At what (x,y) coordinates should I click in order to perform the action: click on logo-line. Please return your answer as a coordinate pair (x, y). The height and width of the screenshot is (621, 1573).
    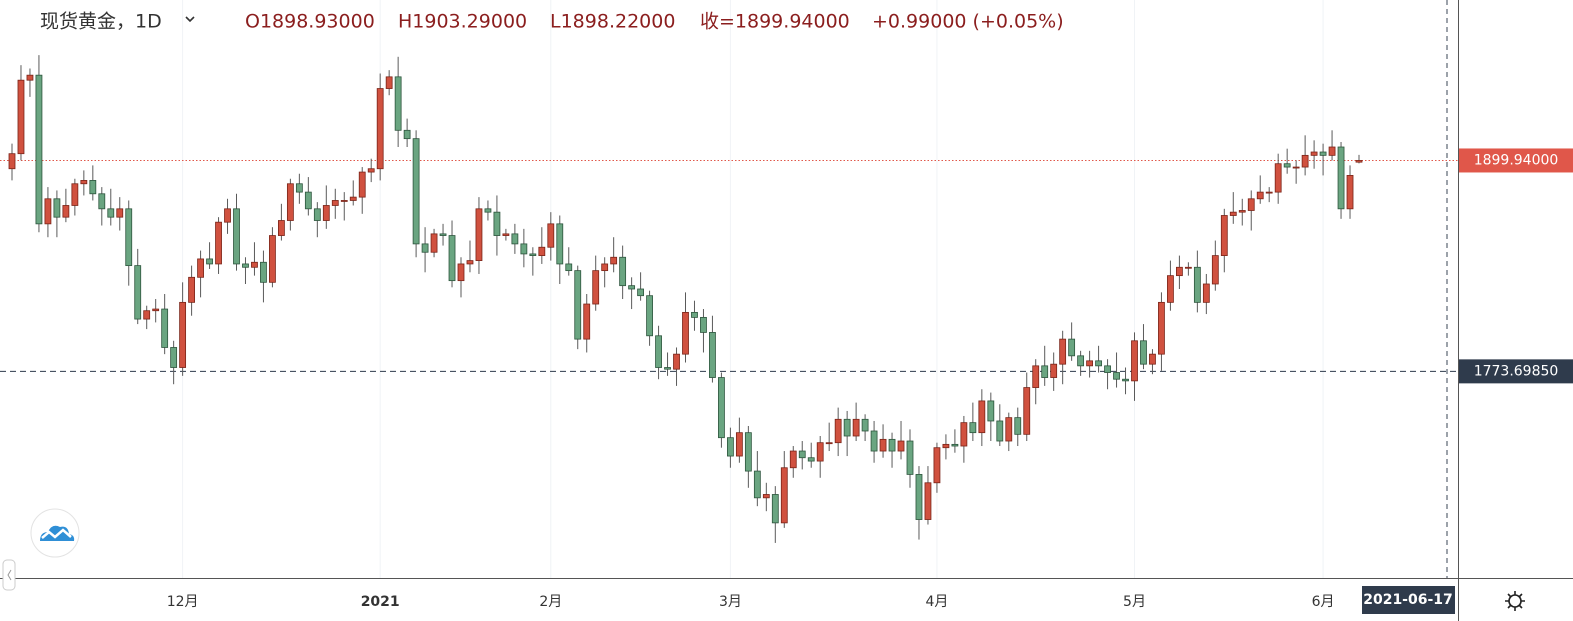
    Looking at the image, I should click on (56, 533).